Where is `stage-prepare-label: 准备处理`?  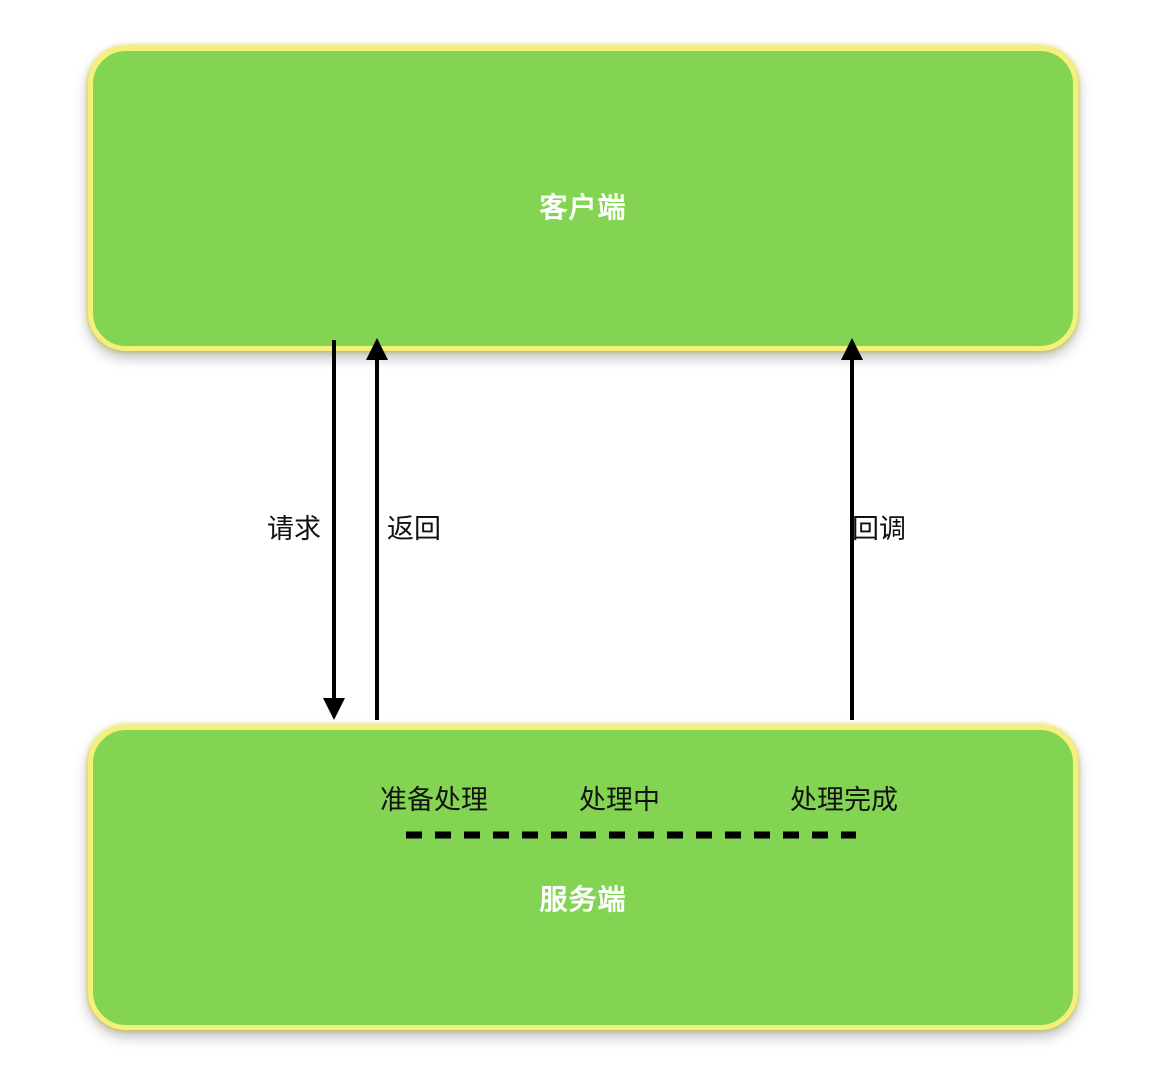 stage-prepare-label: 准备处理 is located at coordinates (434, 800).